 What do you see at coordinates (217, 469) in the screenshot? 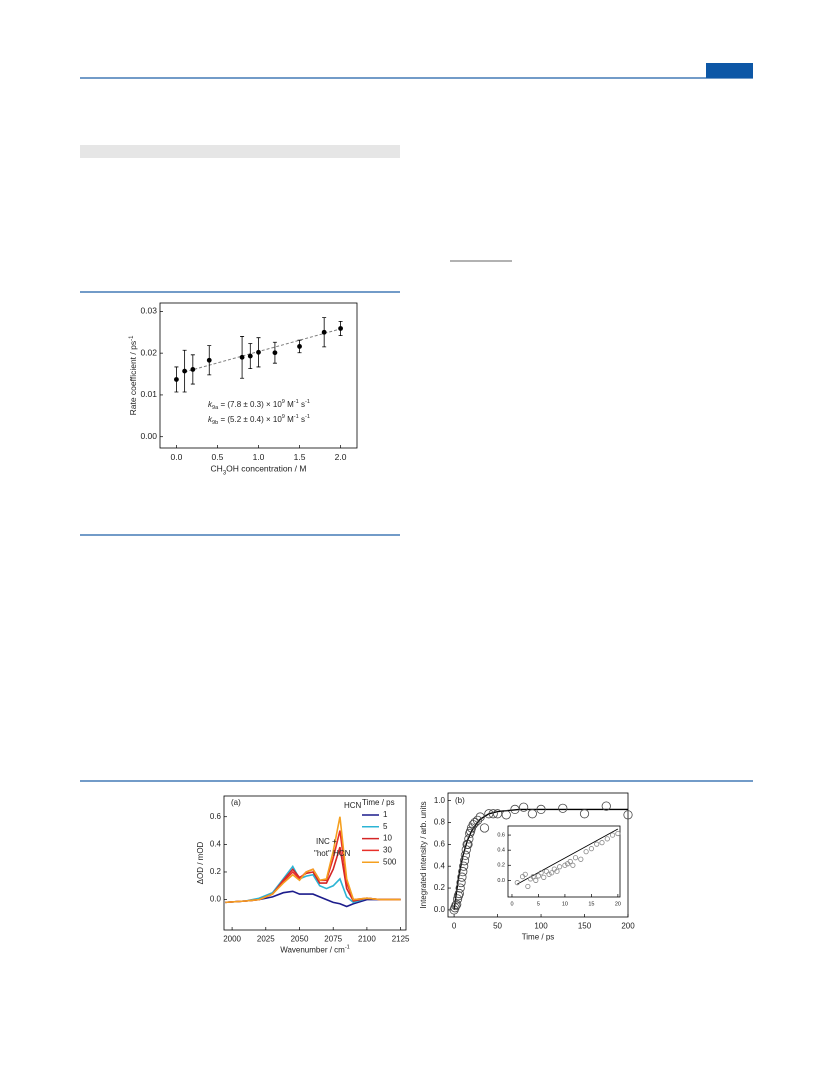
I see `text-part: CH` at bounding box center [217, 469].